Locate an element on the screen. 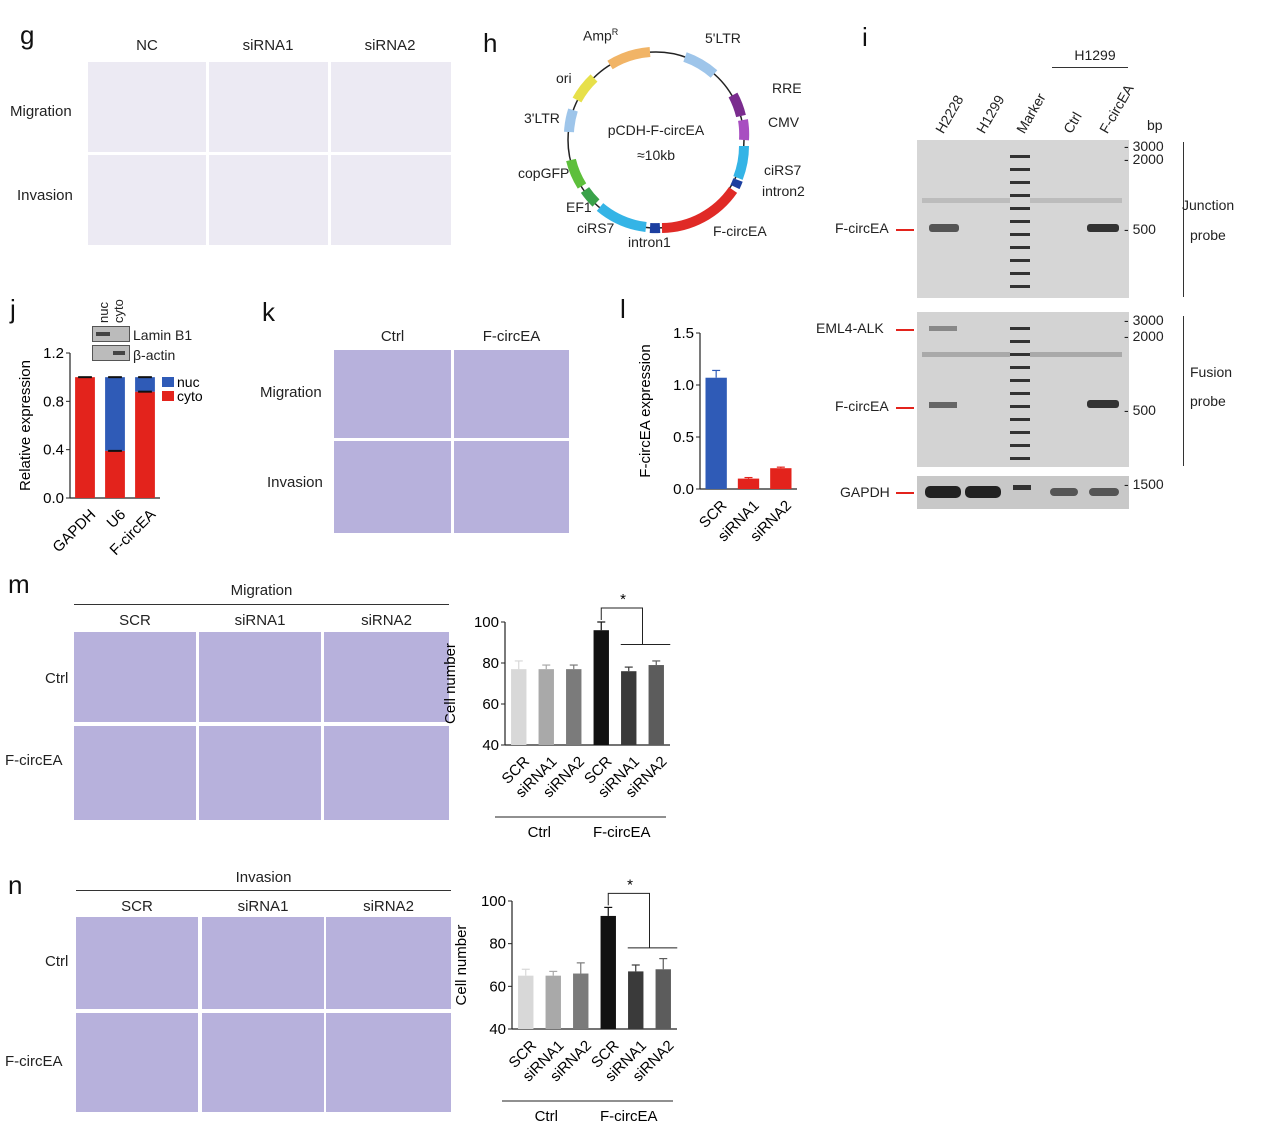 Image resolution: width=1269 pixels, height=1134 pixels. blot-j-col-cyto: cyto is located at coordinates (118, 311).